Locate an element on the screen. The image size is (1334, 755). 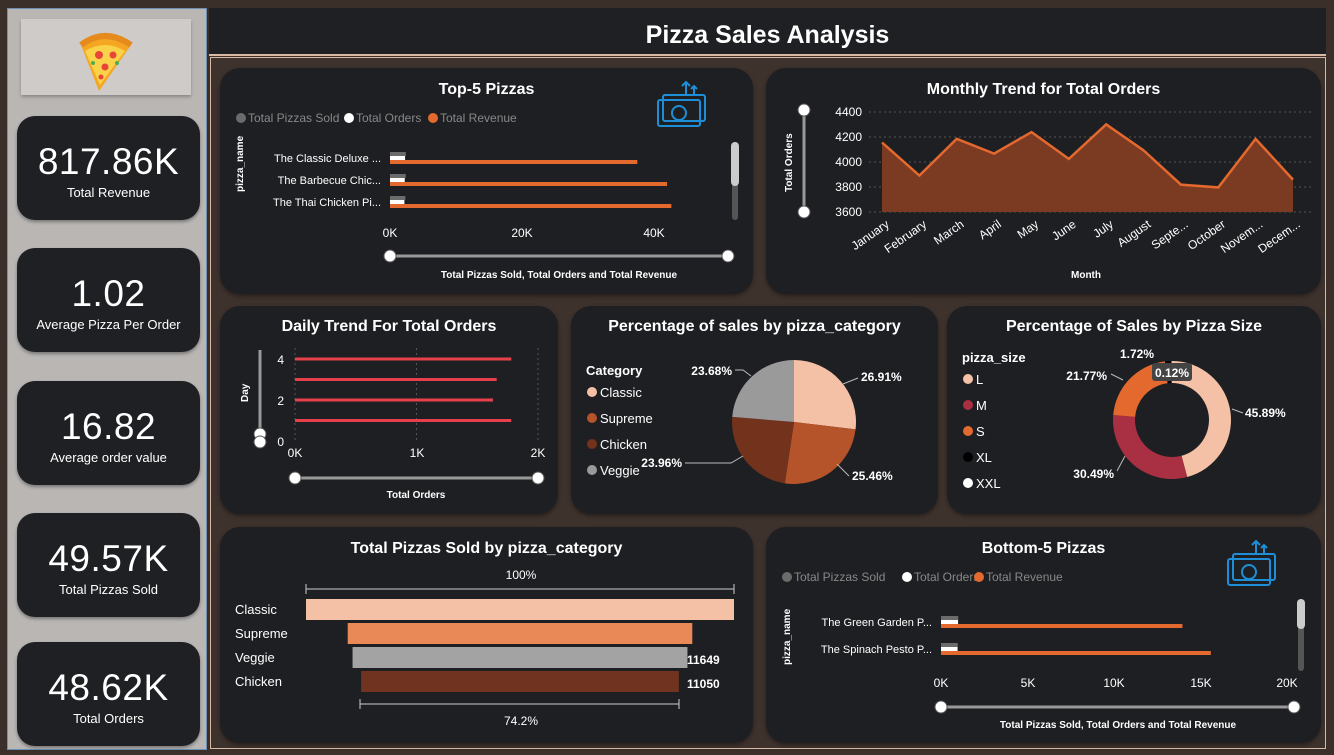
x-tick-label: July is located at coordinates (1103, 229).